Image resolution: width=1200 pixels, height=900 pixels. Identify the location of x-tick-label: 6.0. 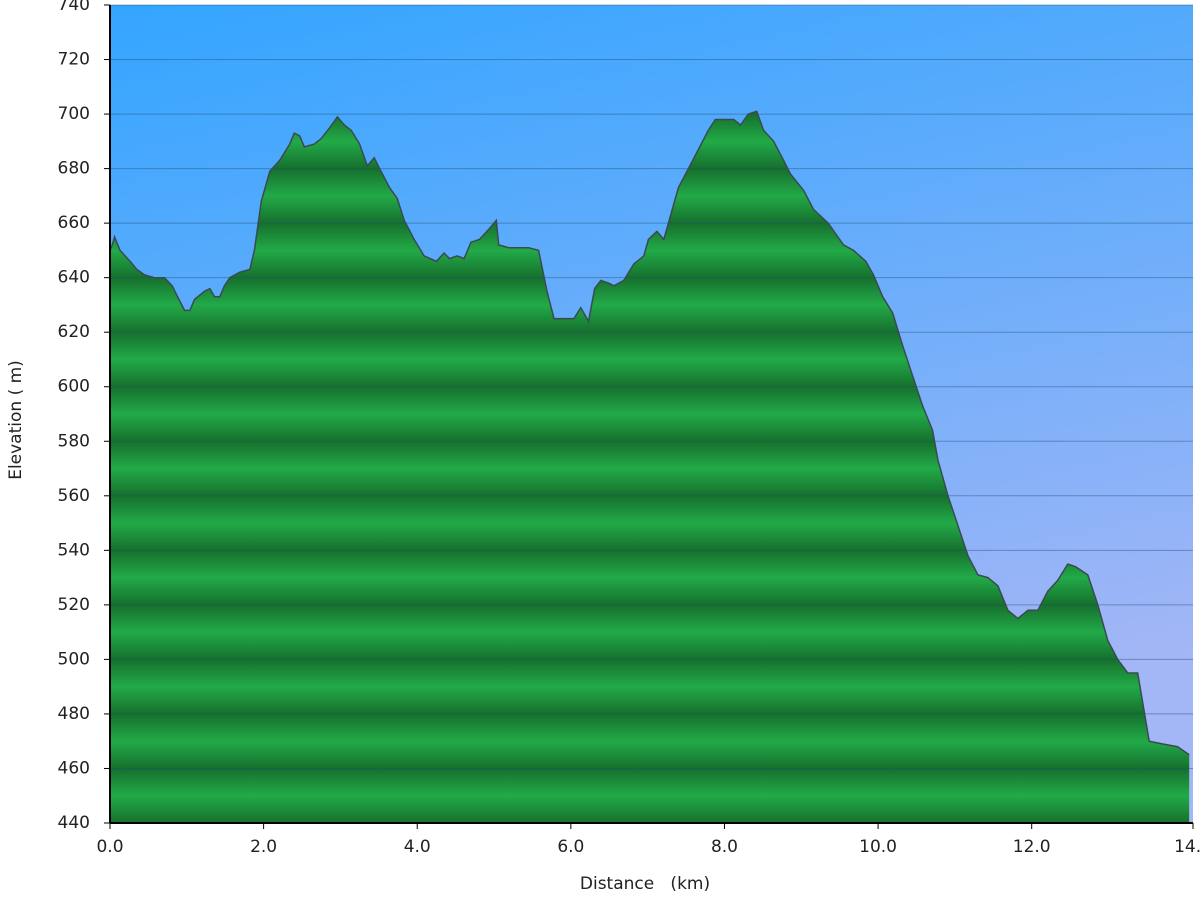
(570, 847).